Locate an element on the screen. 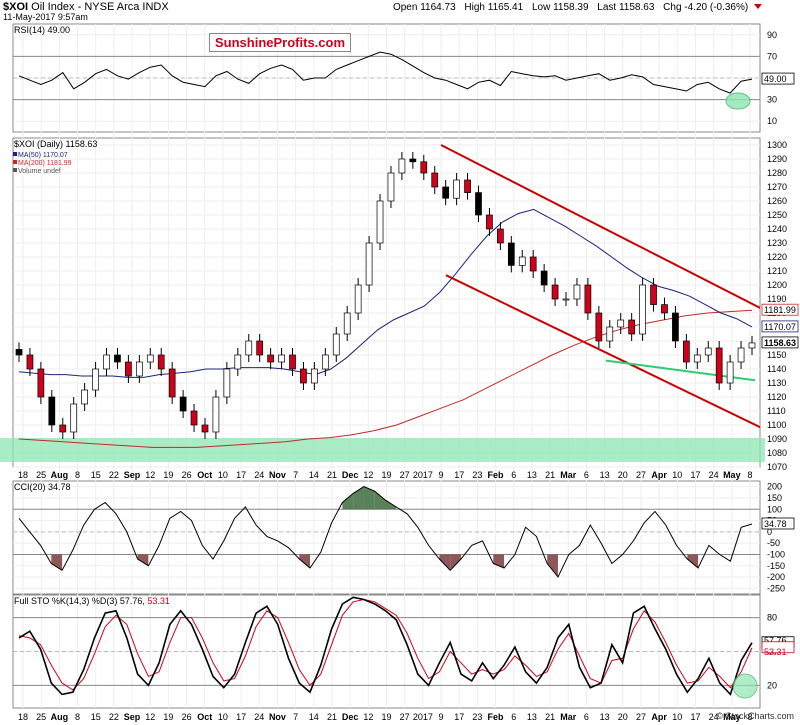  cci-tag-box is located at coordinates (778, 523).